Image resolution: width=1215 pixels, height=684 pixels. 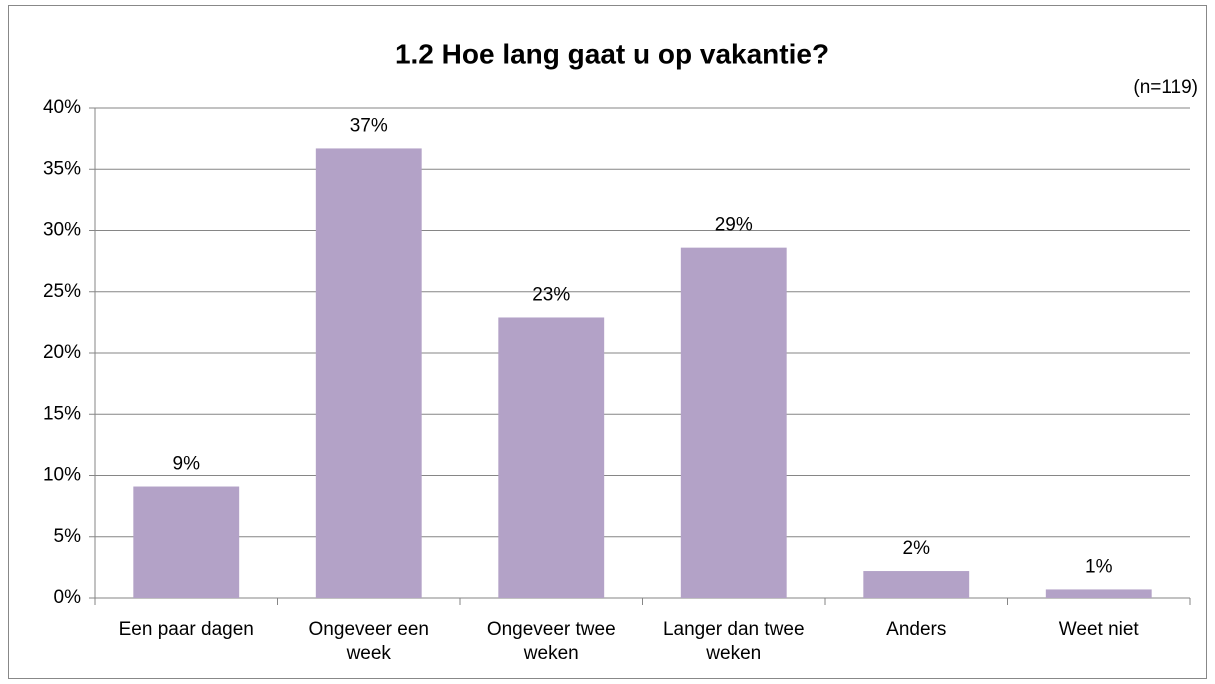 I want to click on x-tick-label: Langer dan twee weken, so click(x=733, y=641).